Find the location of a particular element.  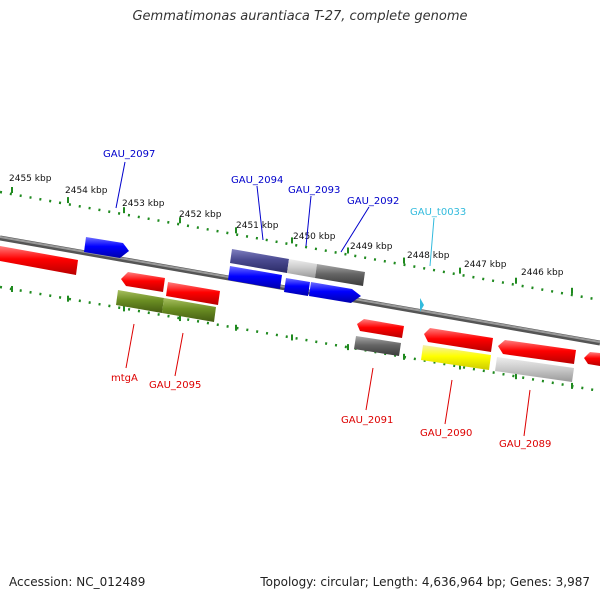

gene-box-gau-2094 is located at coordinates (259, 261).